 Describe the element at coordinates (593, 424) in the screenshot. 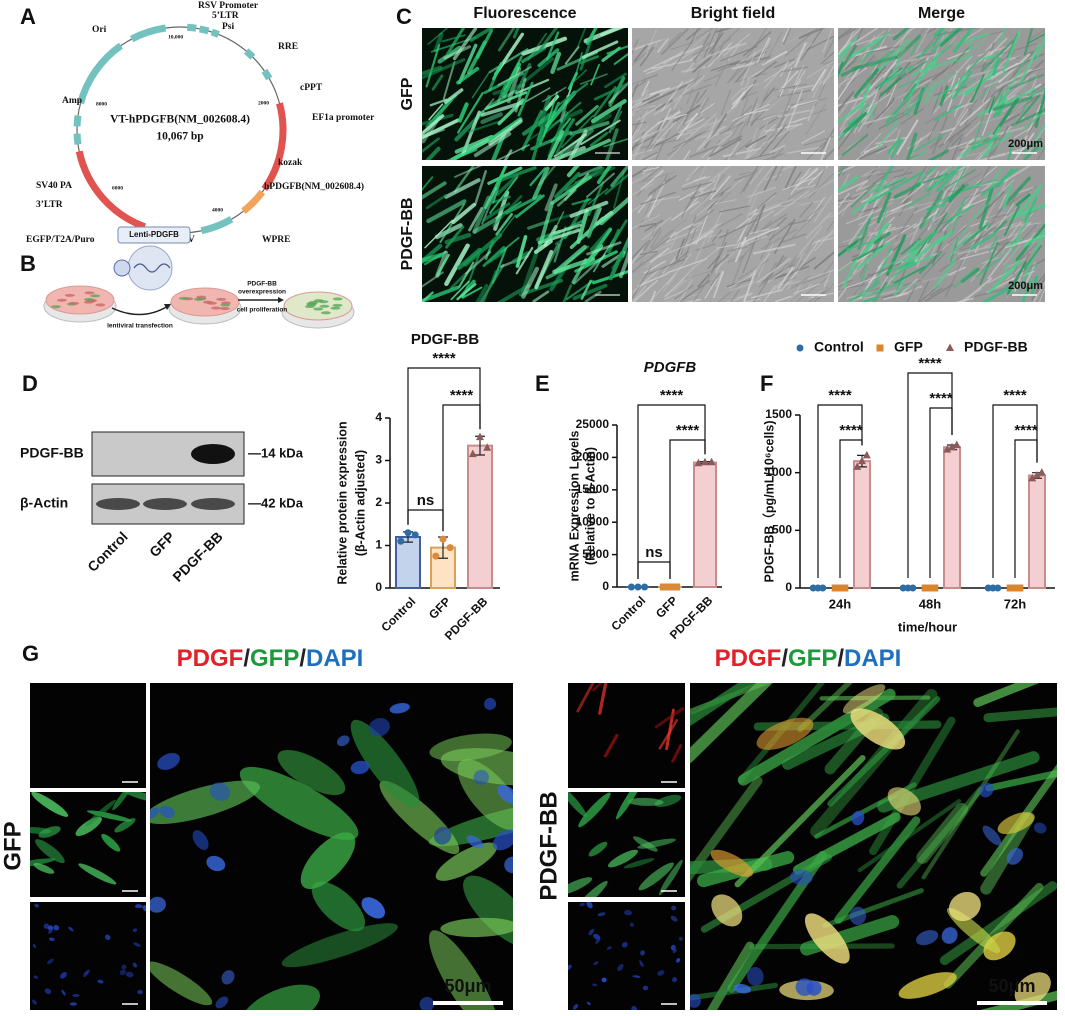

I see `y-tick-label: 25000` at that location.